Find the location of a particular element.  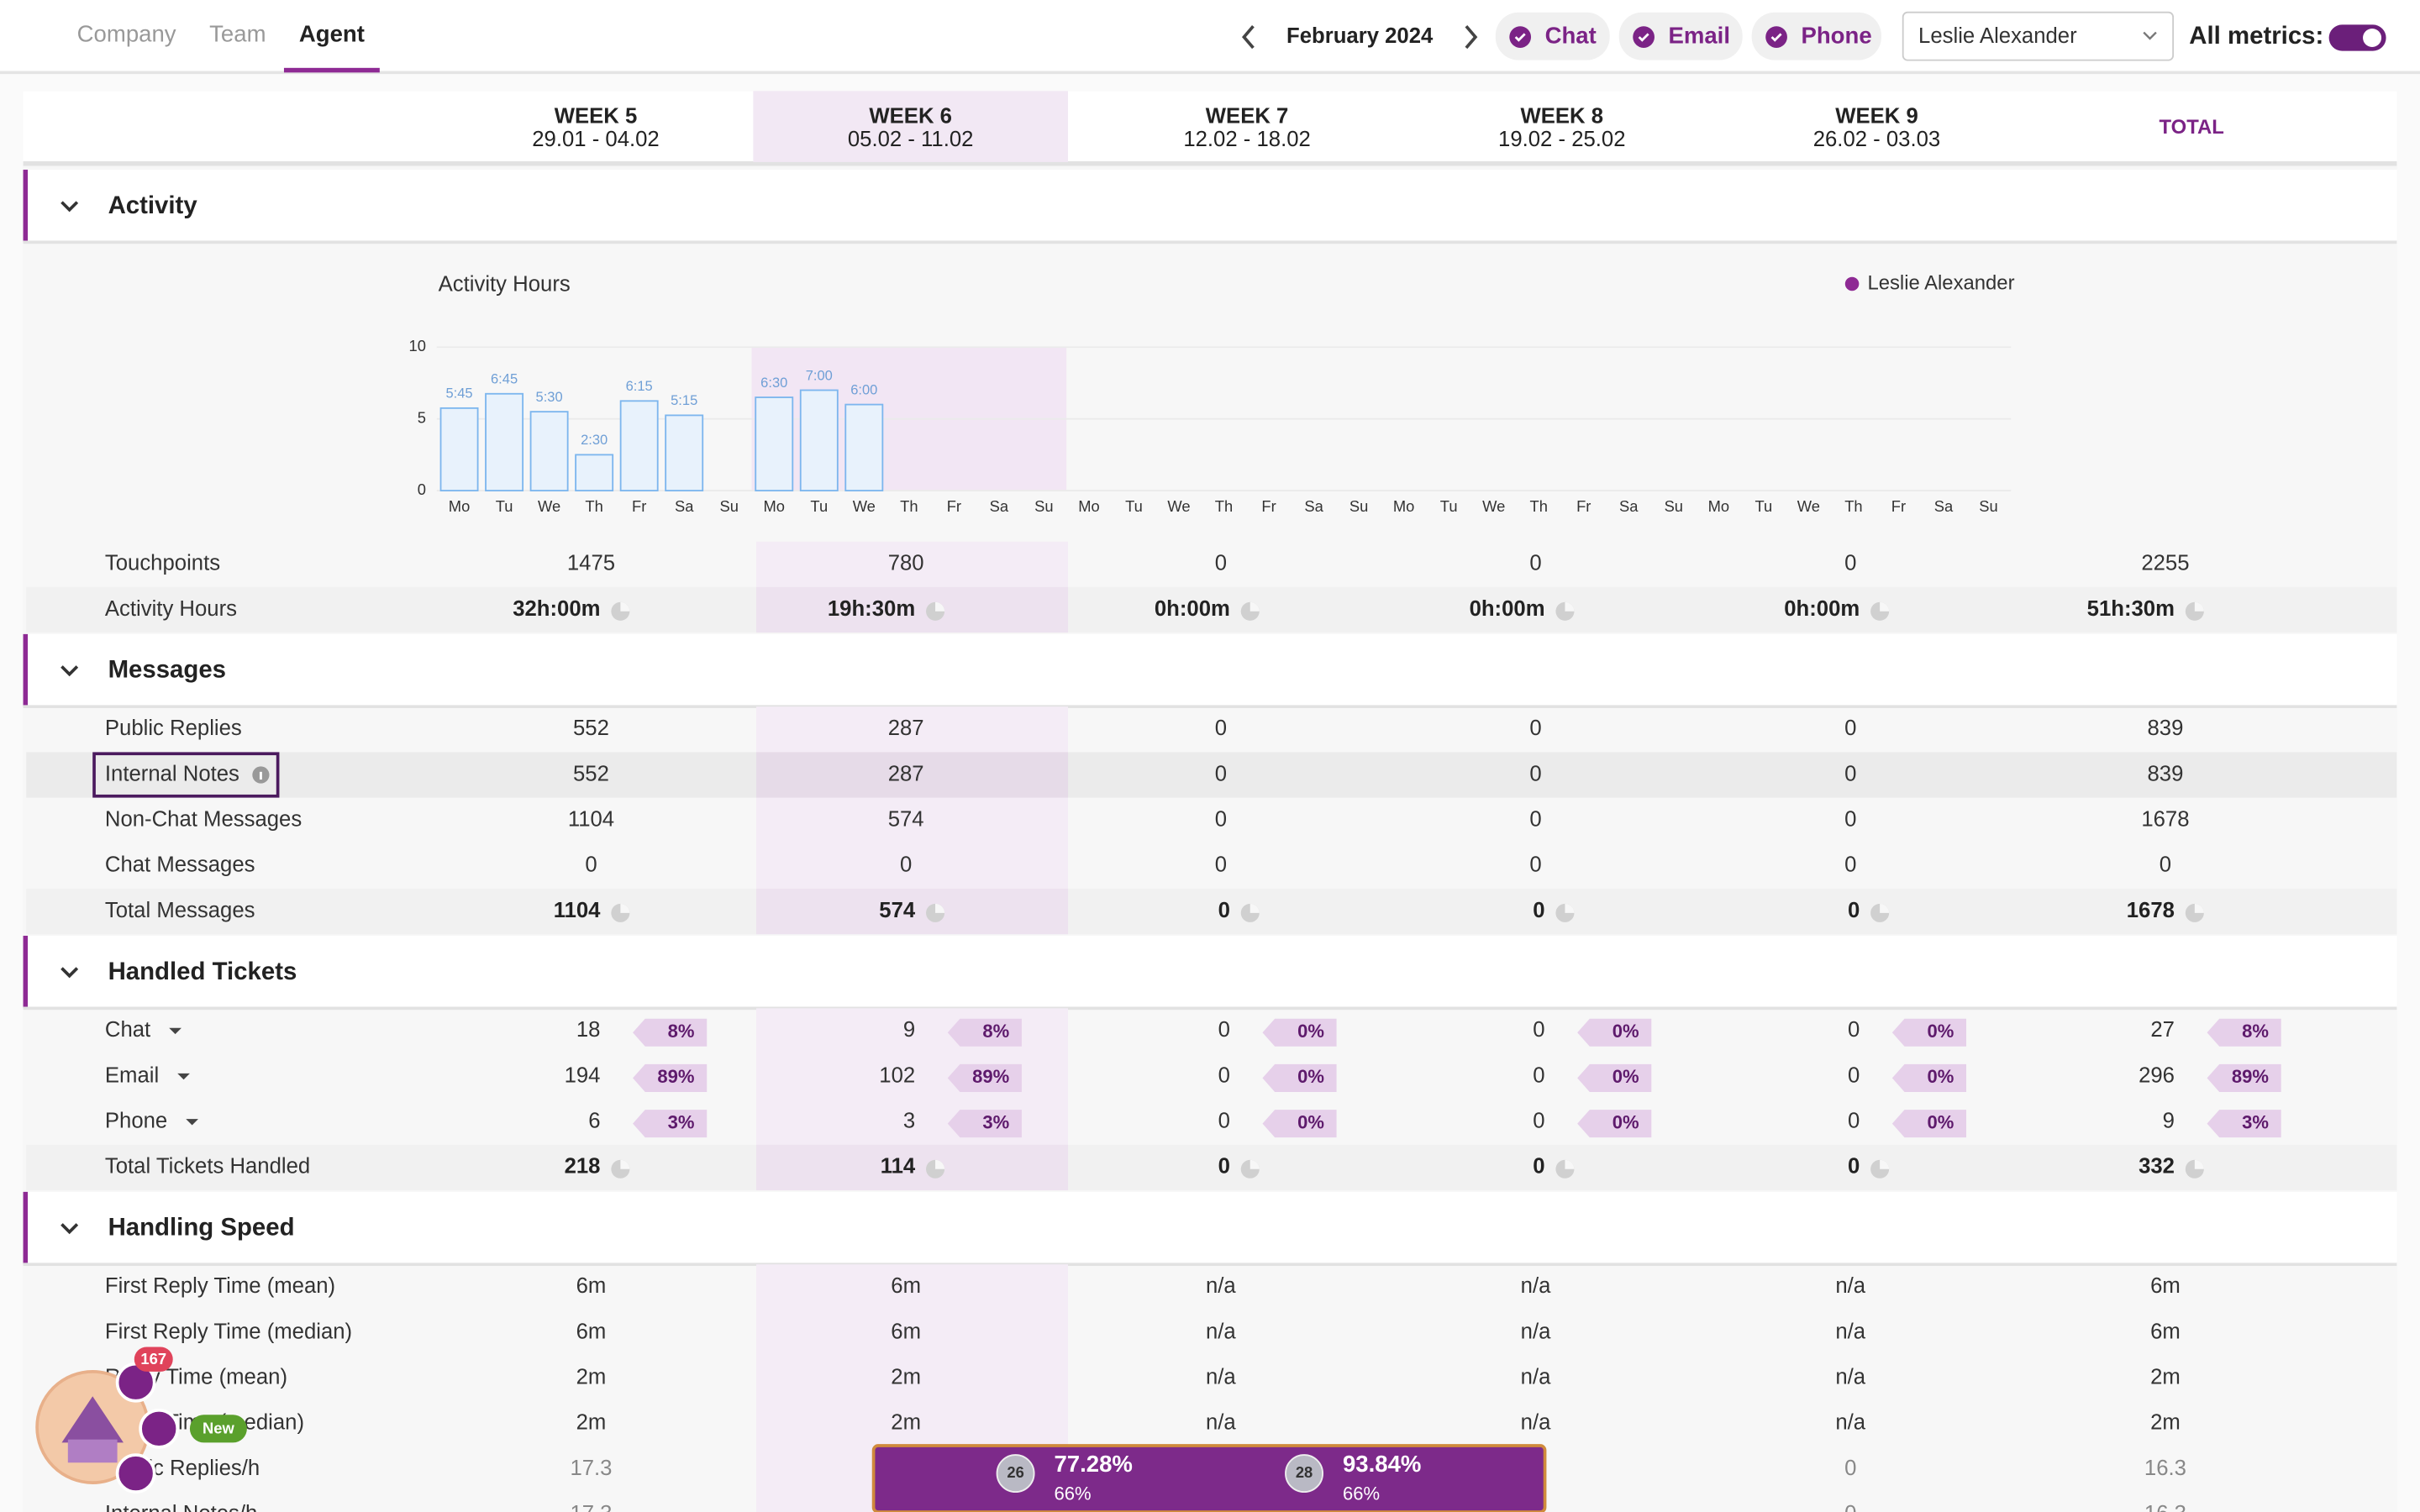

badge is located at coordinates (153, 1359).